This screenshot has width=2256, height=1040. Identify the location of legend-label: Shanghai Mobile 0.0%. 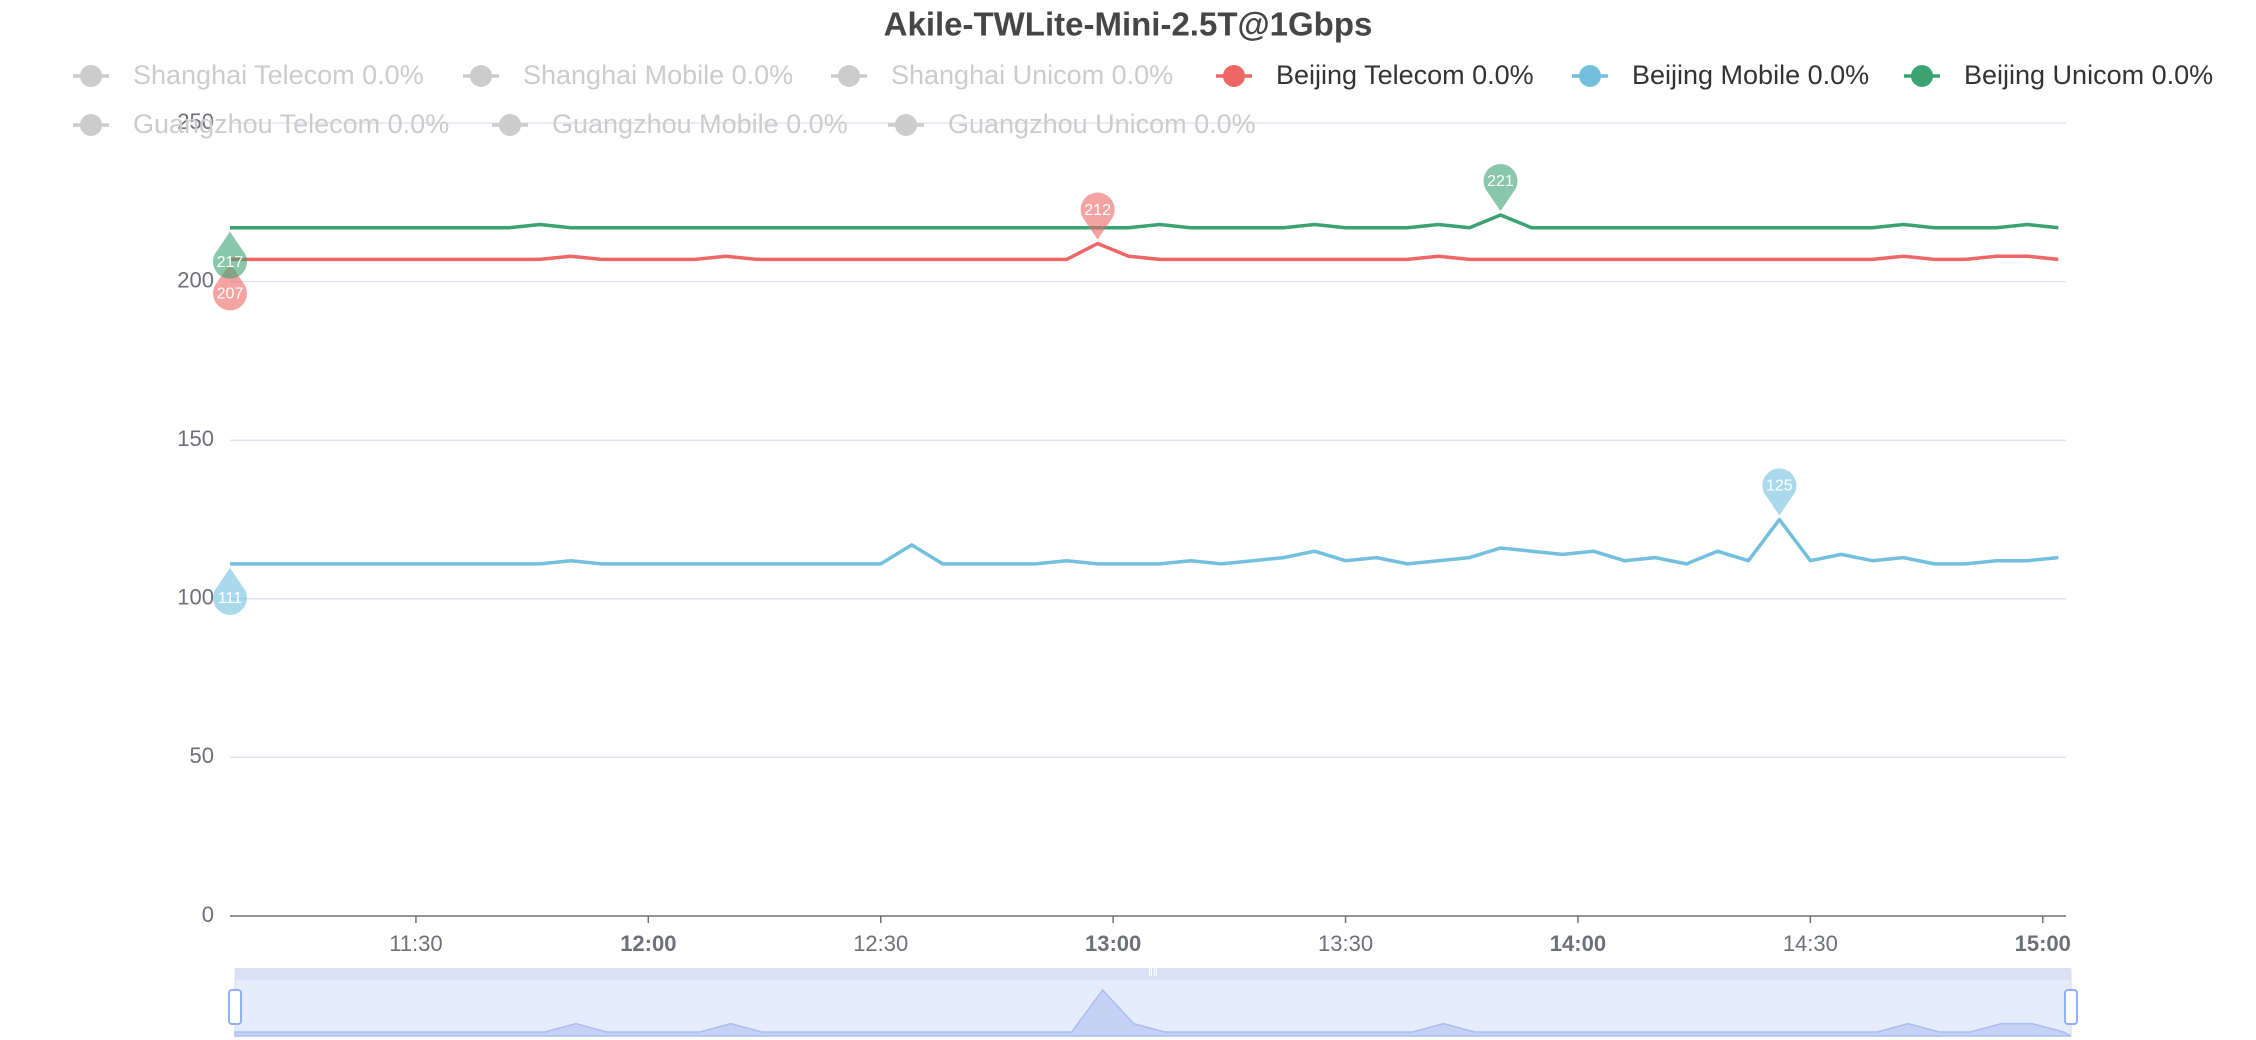
(658, 75).